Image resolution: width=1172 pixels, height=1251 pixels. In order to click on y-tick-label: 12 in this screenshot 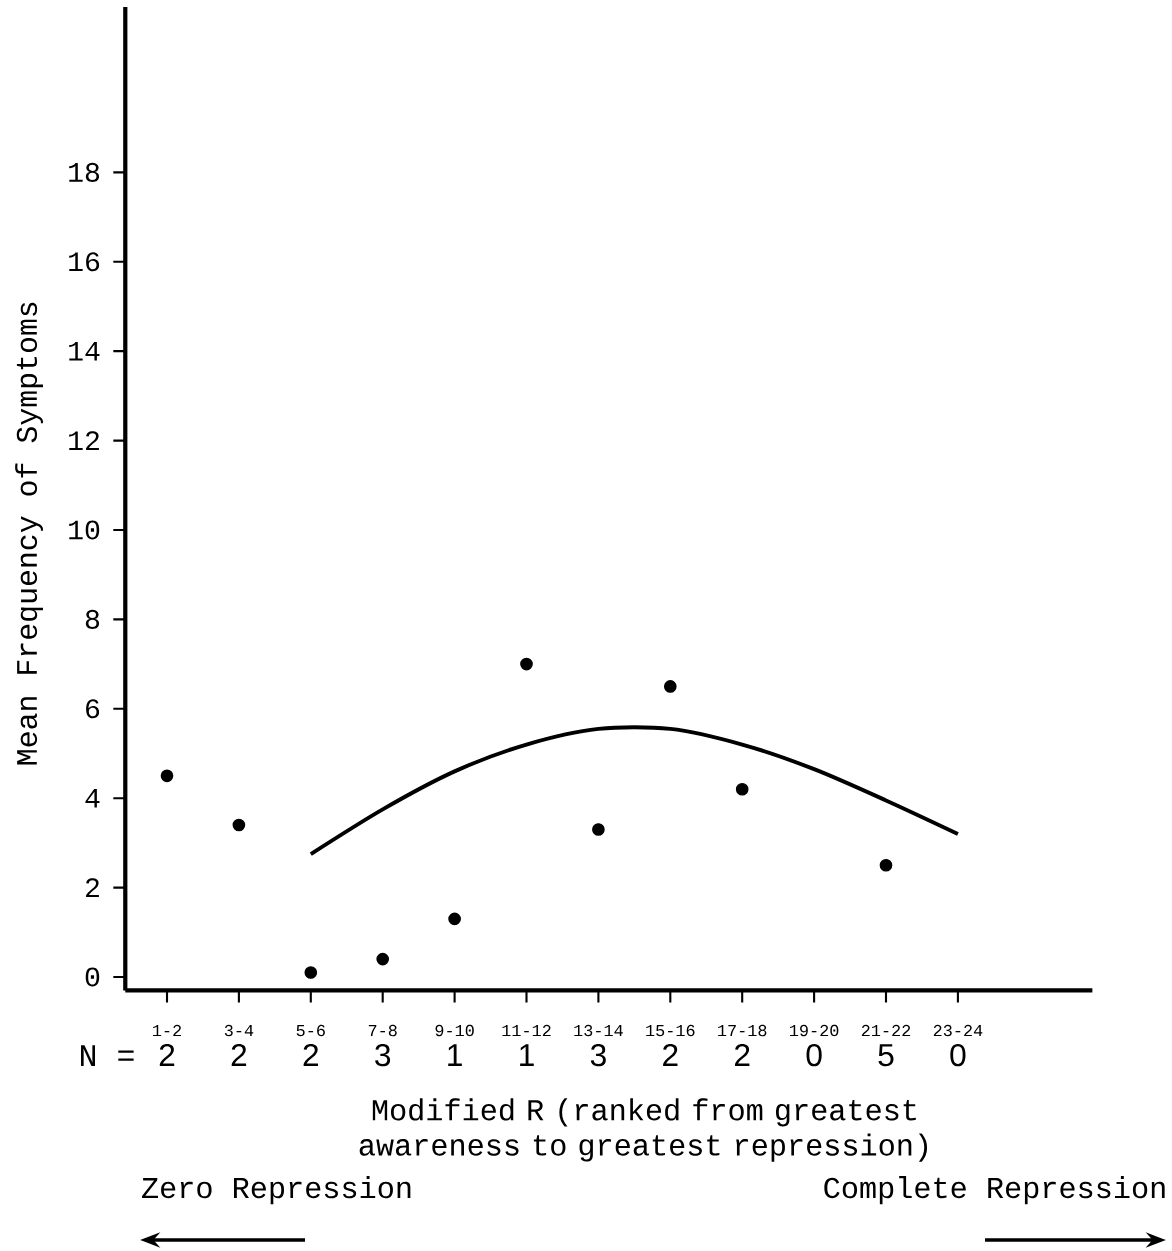, I will do `click(84, 440)`.